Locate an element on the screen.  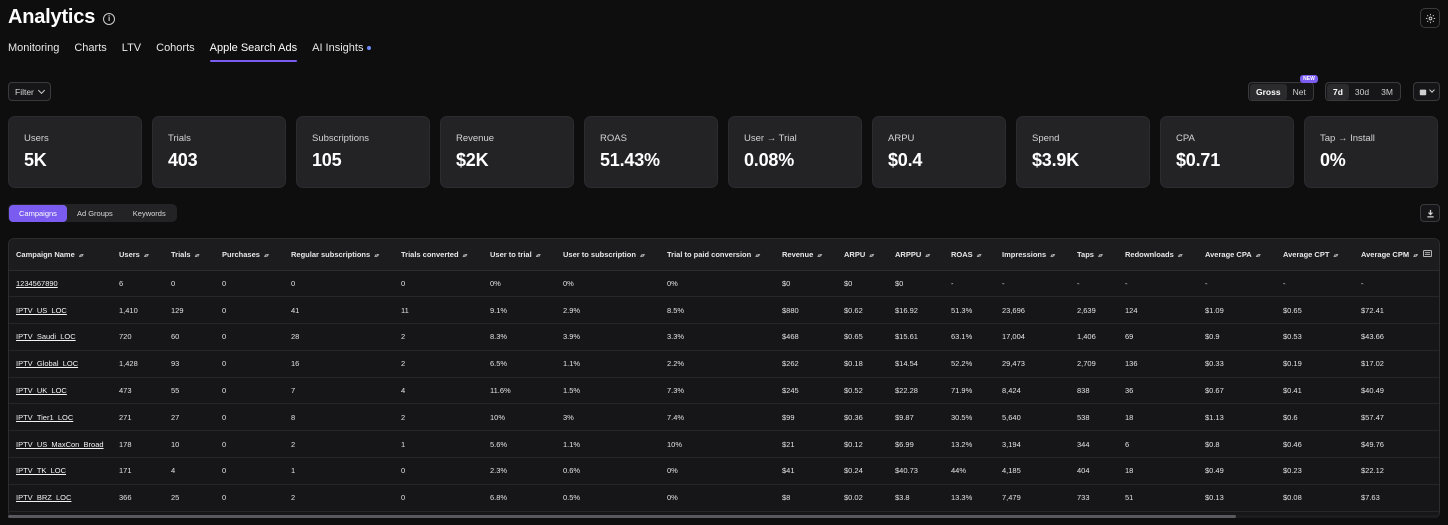
column-header: Campaign Name ▴▾ is located at coordinates (60, 255).